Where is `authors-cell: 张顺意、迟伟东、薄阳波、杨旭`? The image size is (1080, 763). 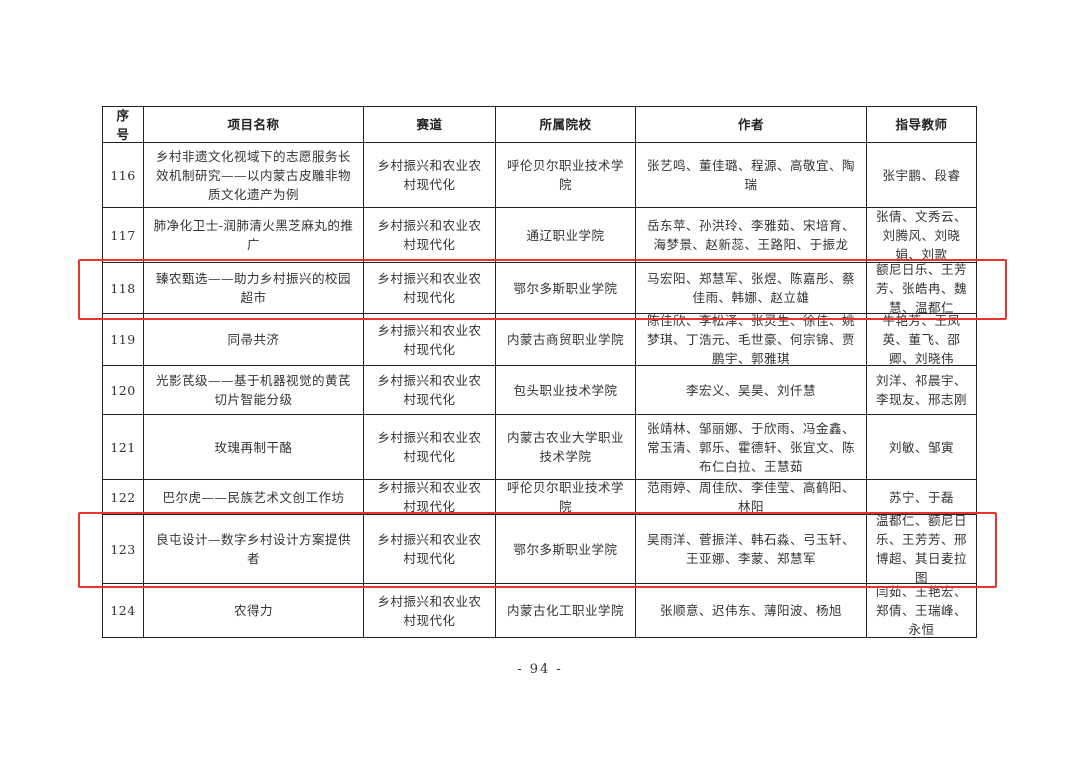
authors-cell: 张顺意、迟伟东、薄阳波、杨旭 is located at coordinates (751, 611).